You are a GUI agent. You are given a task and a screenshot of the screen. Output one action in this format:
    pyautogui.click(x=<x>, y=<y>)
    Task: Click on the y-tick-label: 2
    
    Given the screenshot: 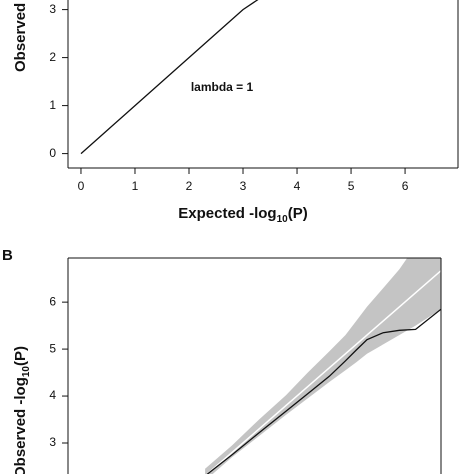 What is the action you would take?
    pyautogui.click(x=52, y=57)
    